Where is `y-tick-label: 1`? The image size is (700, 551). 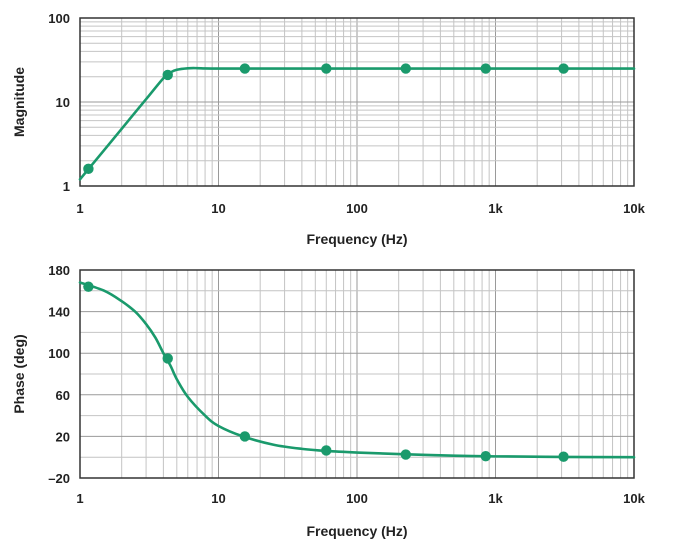 y-tick-label: 1 is located at coordinates (66, 186).